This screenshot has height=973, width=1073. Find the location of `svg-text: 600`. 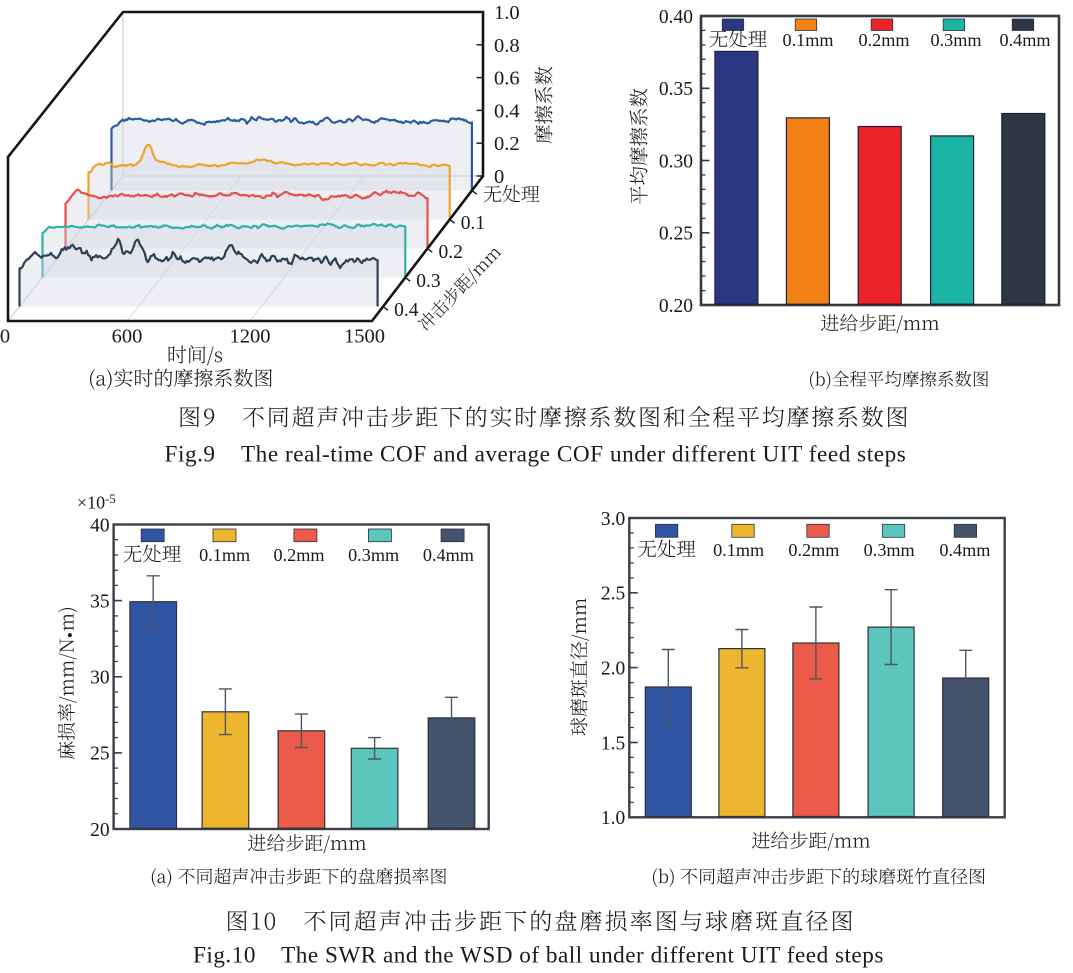

svg-text: 600 is located at coordinates (127, 337).